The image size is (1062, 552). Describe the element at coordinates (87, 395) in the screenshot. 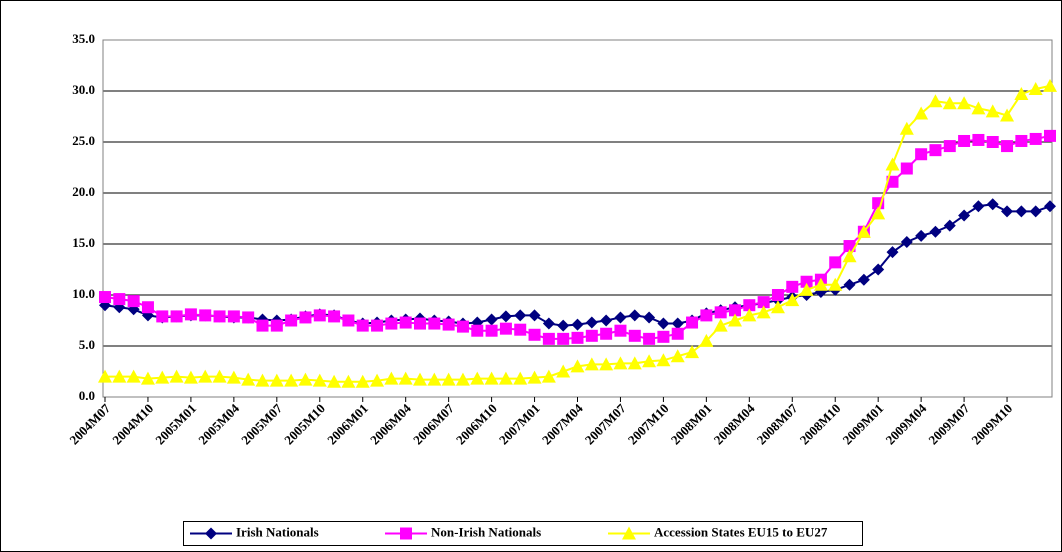

I see `y-tick-label: 0.0` at that location.